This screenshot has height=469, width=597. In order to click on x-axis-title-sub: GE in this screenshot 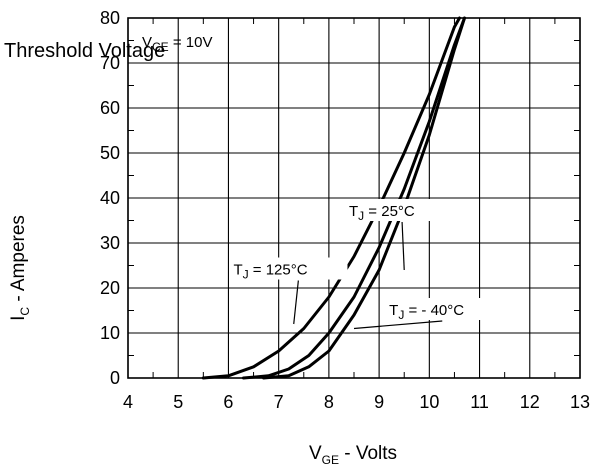, I will do `click(330, 460)`.